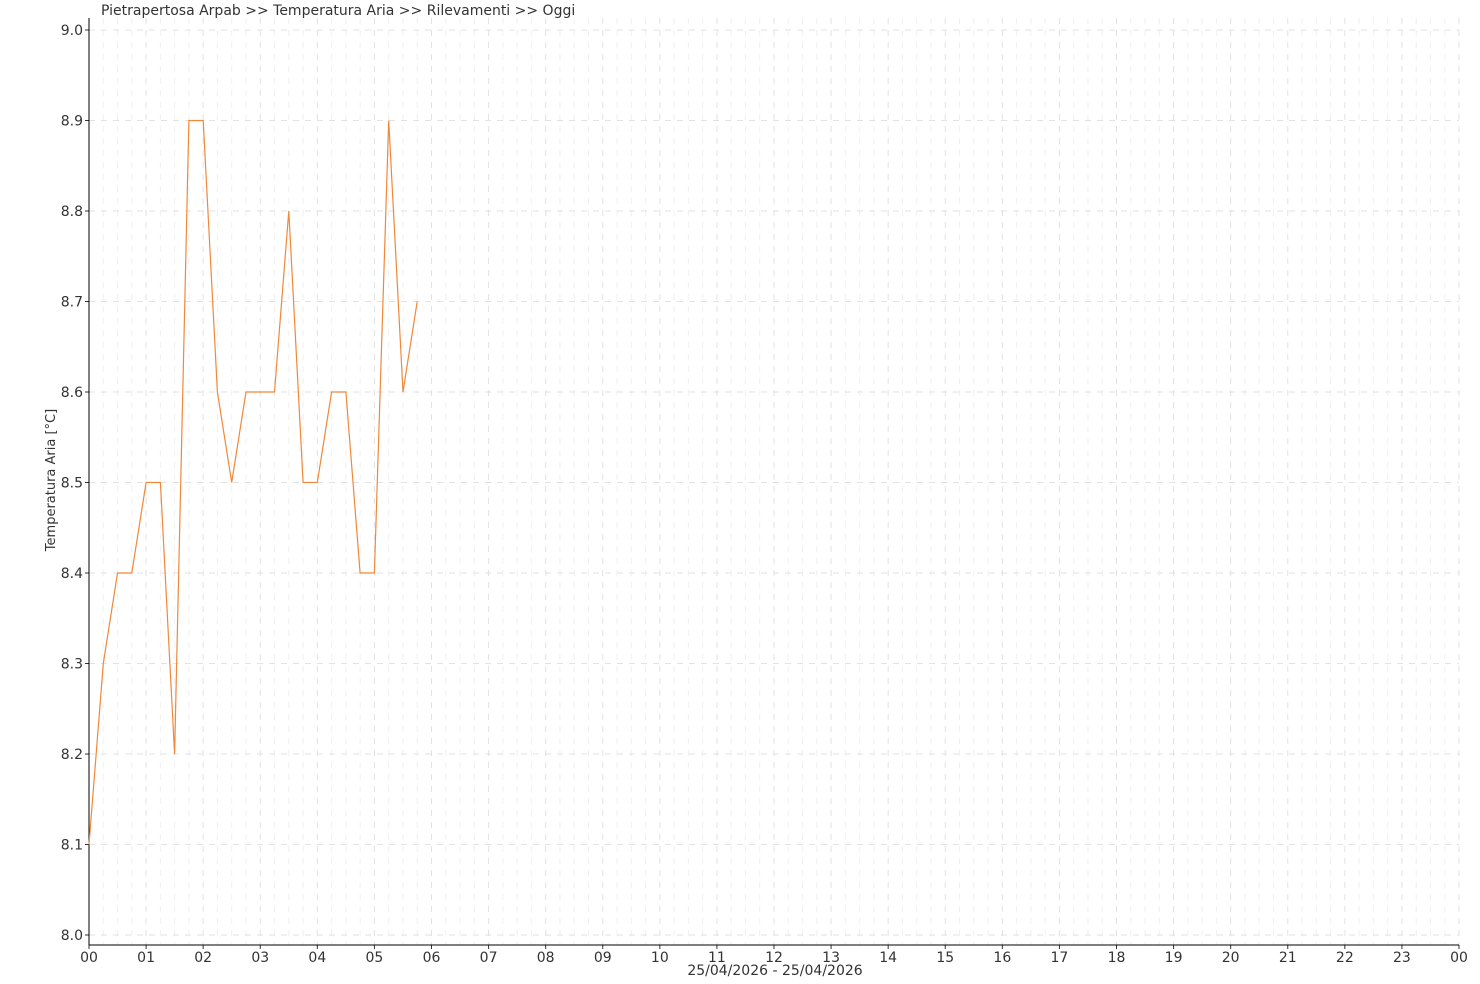 The image size is (1480, 984). I want to click on x-tick-label: 16, so click(1002, 958).